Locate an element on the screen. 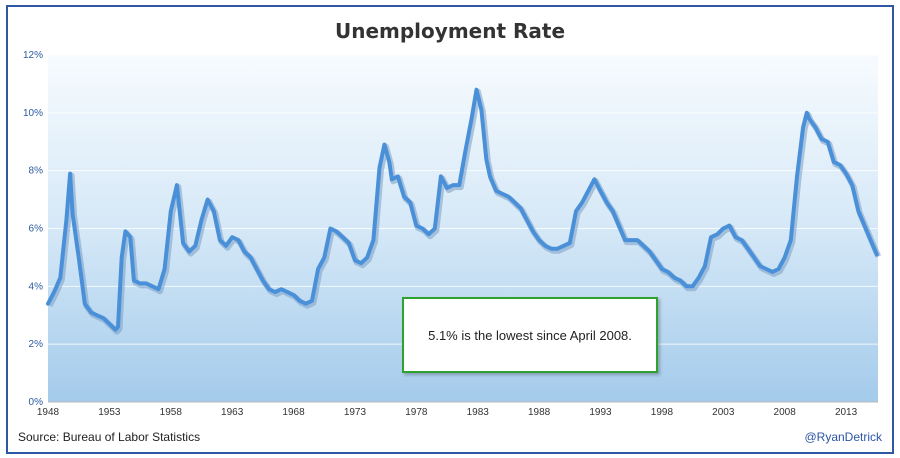  x-tick-label: 1948 is located at coordinates (48, 412).